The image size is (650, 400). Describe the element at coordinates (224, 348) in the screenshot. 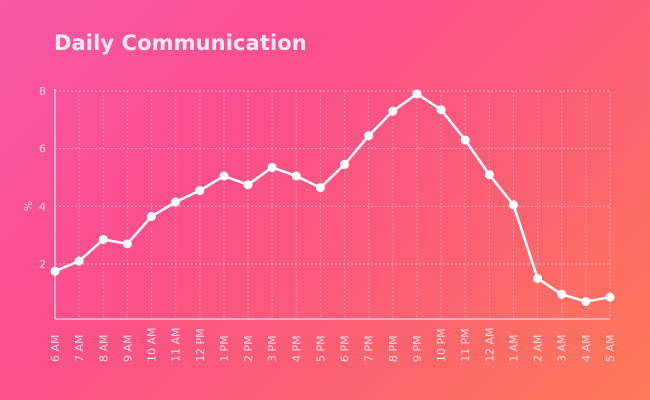

I see `x-tick-label: 1 PM` at that location.